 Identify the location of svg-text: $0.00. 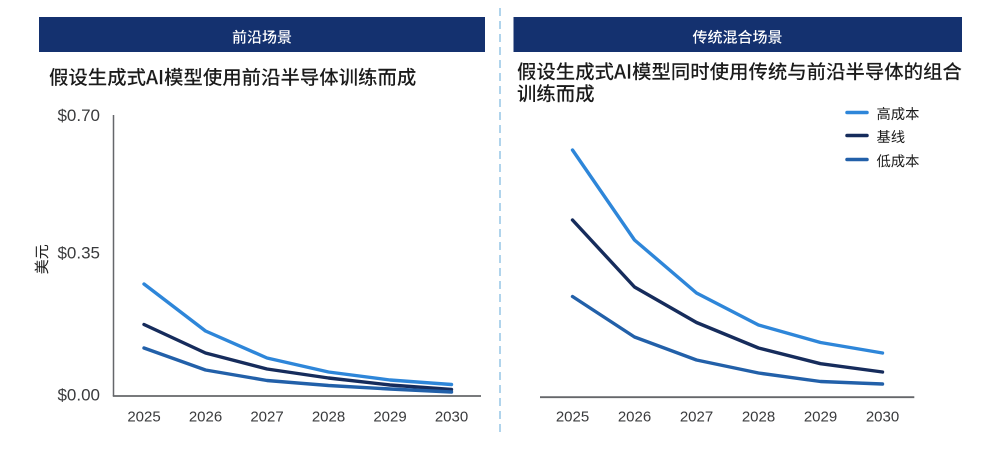
(78, 395).